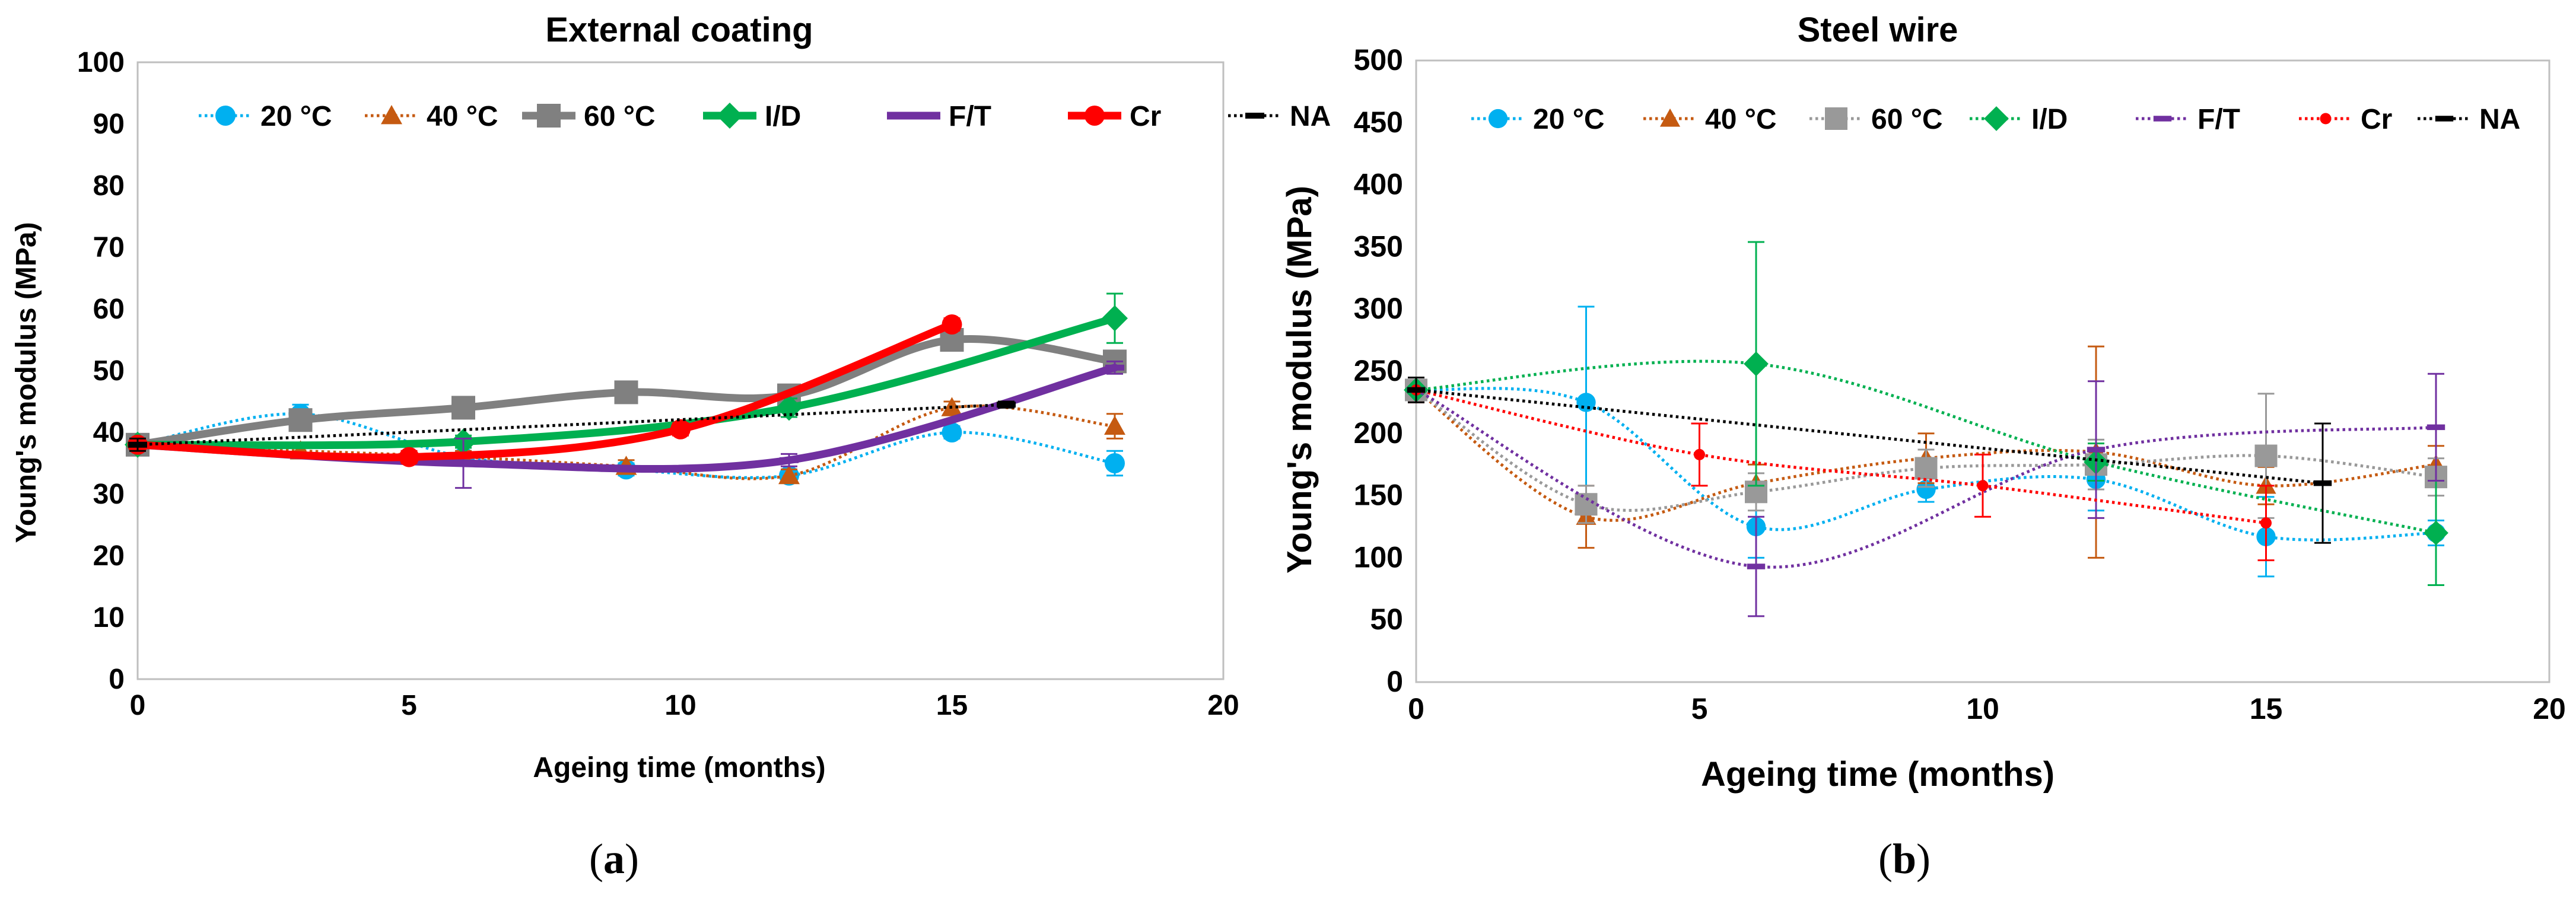 This screenshot has width=2576, height=898. I want to click on legend-item: 40 °C, so click(1710, 119).